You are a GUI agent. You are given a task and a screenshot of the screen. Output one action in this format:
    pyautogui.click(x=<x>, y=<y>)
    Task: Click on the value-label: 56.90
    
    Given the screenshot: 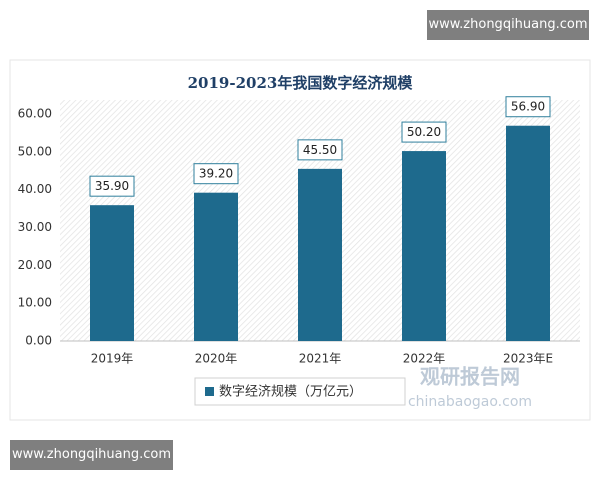 What is the action you would take?
    pyautogui.click(x=528, y=107)
    